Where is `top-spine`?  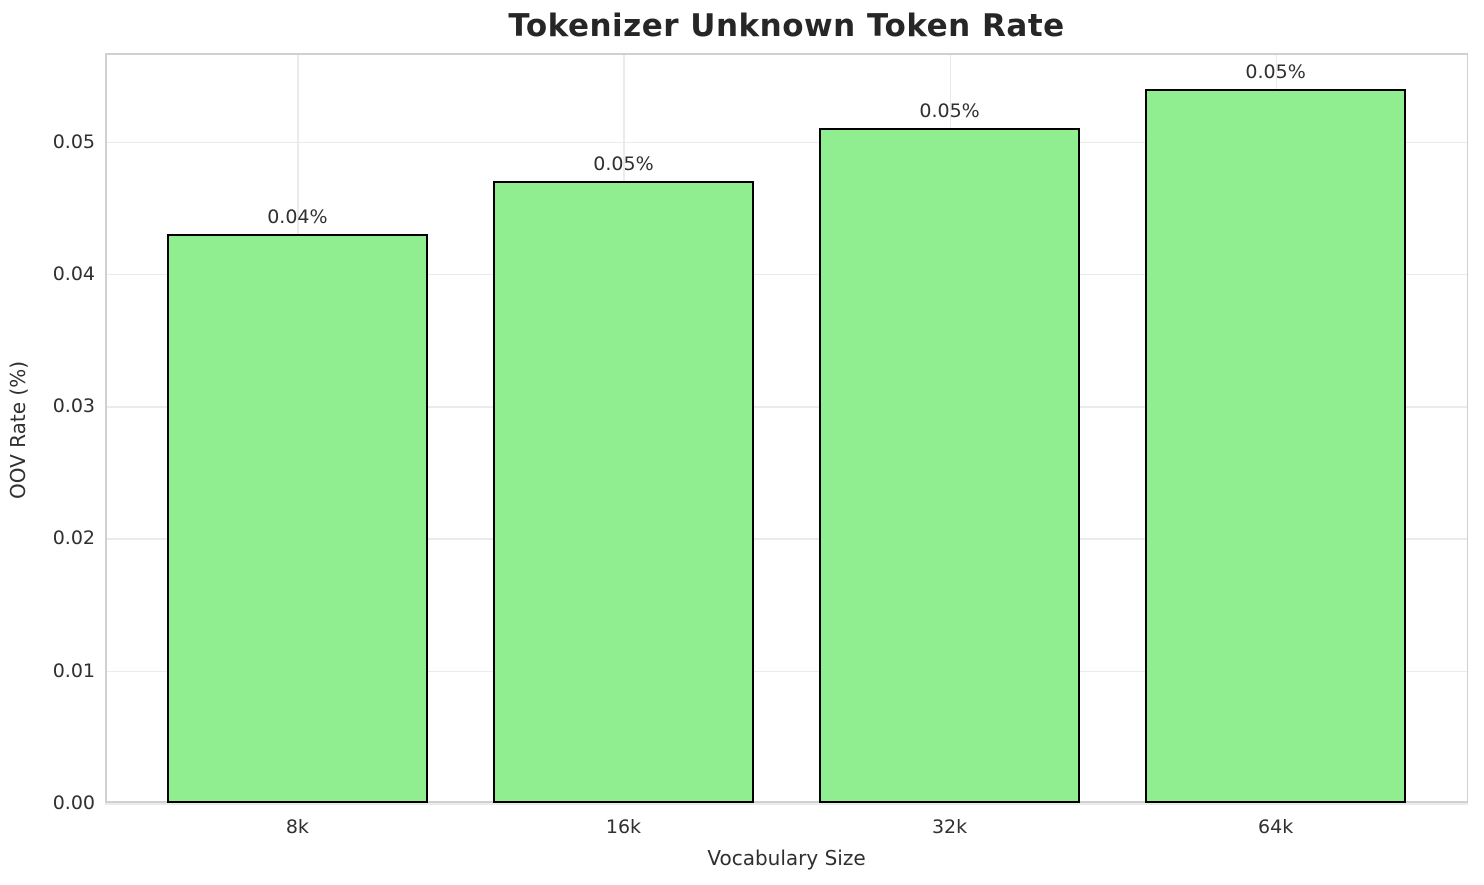 top-spine is located at coordinates (786, 54).